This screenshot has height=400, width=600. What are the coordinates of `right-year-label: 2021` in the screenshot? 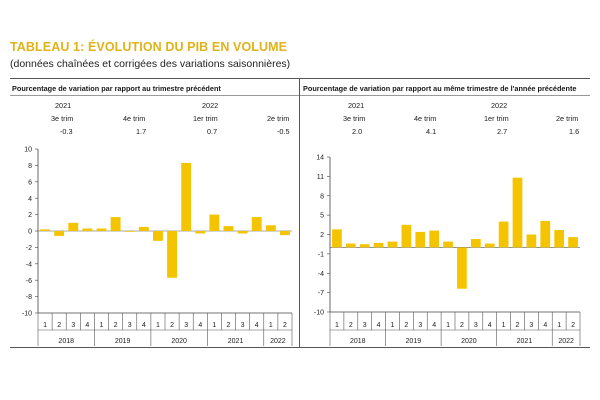 It's located at (525, 341).